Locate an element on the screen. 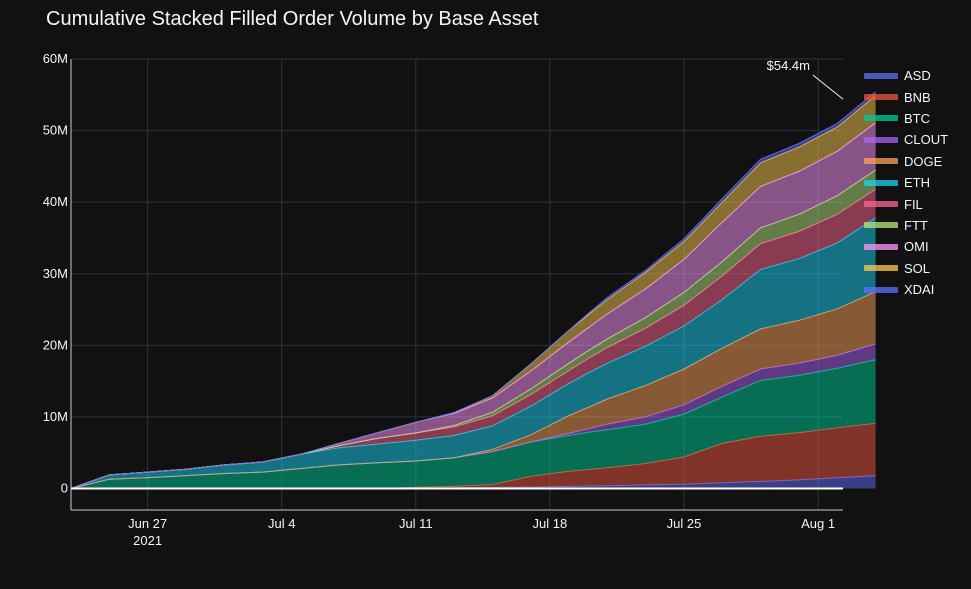  x-tick-label: Jul 25 is located at coordinates (684, 523).